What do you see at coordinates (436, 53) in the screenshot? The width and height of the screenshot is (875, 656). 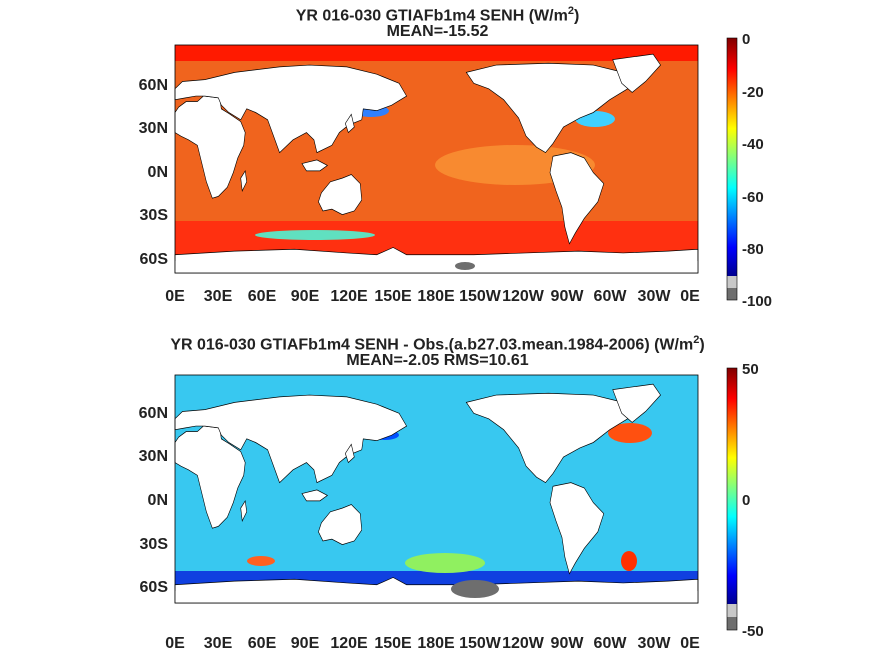 I see `map1-arctic-band` at bounding box center [436, 53].